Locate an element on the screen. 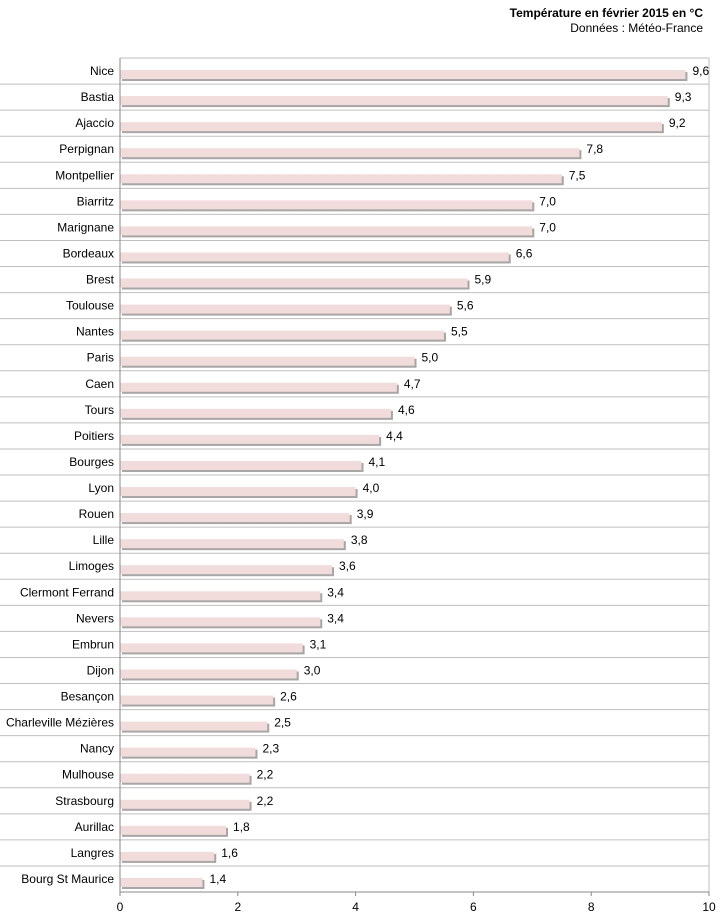 The image size is (727, 922). value-label: 9,6 is located at coordinates (700, 71).